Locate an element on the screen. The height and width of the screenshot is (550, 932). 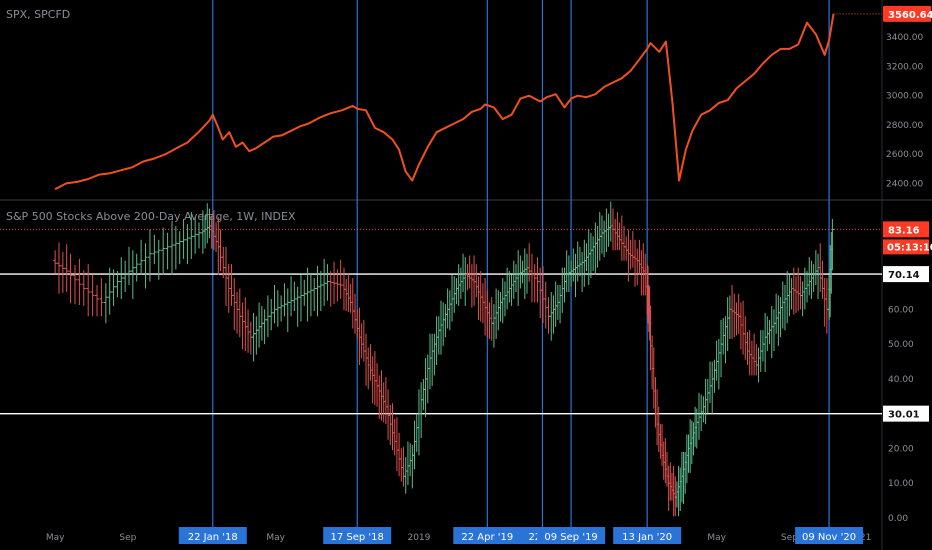
countdown-tag is located at coordinates (906, 247).